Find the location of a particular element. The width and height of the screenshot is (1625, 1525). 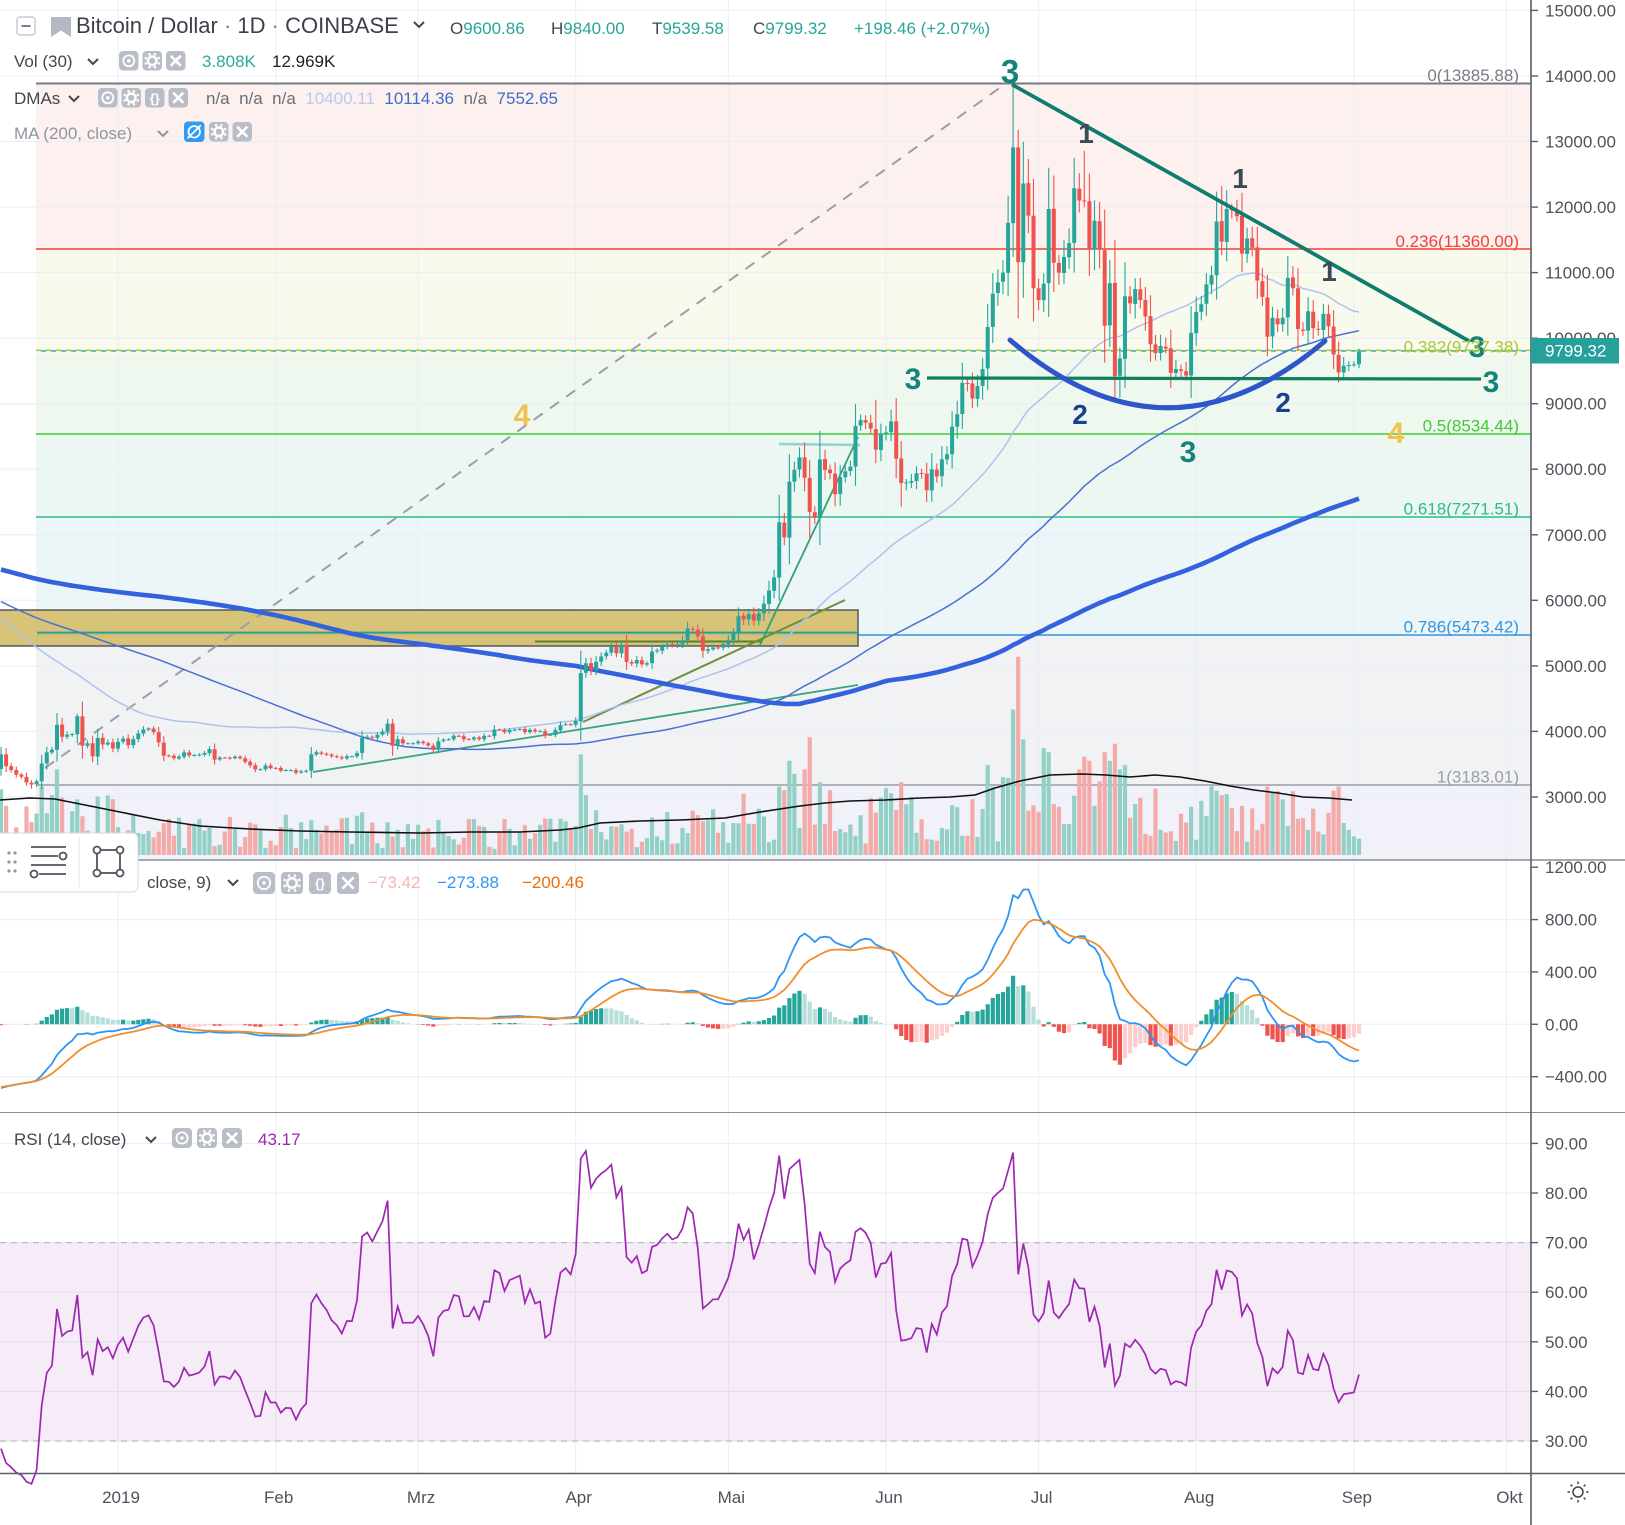

svg-text: 2019 is located at coordinates (121, 1497).